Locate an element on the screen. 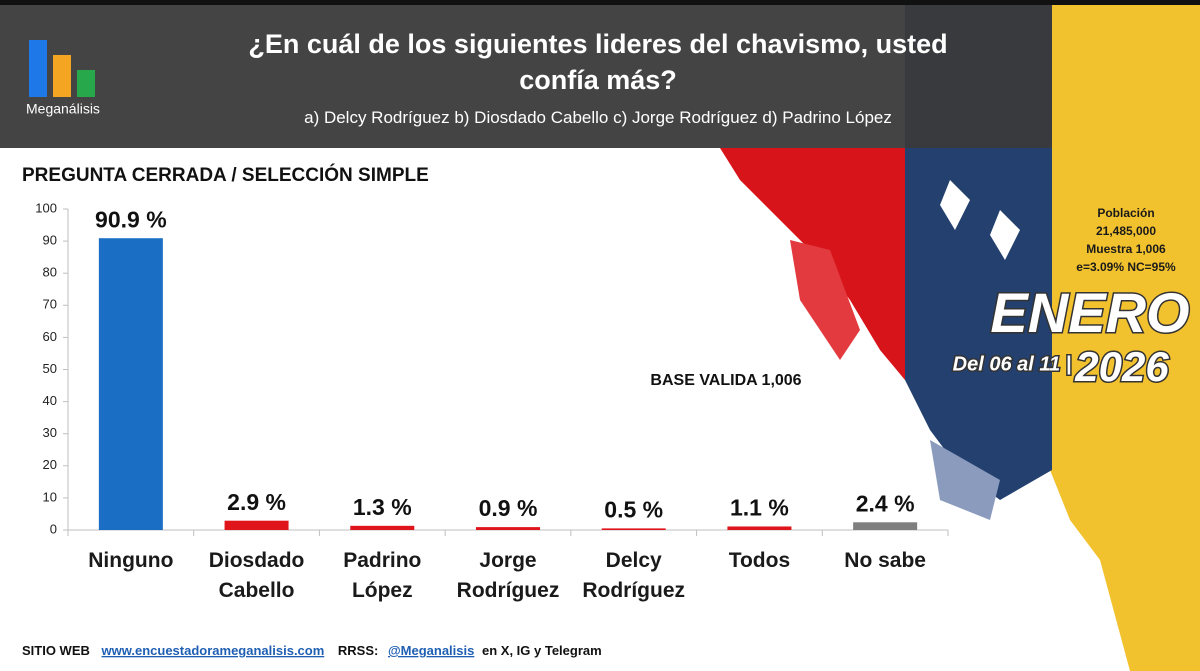 The image size is (1200, 671). x-tick-label: Padrino López is located at coordinates (382, 575).